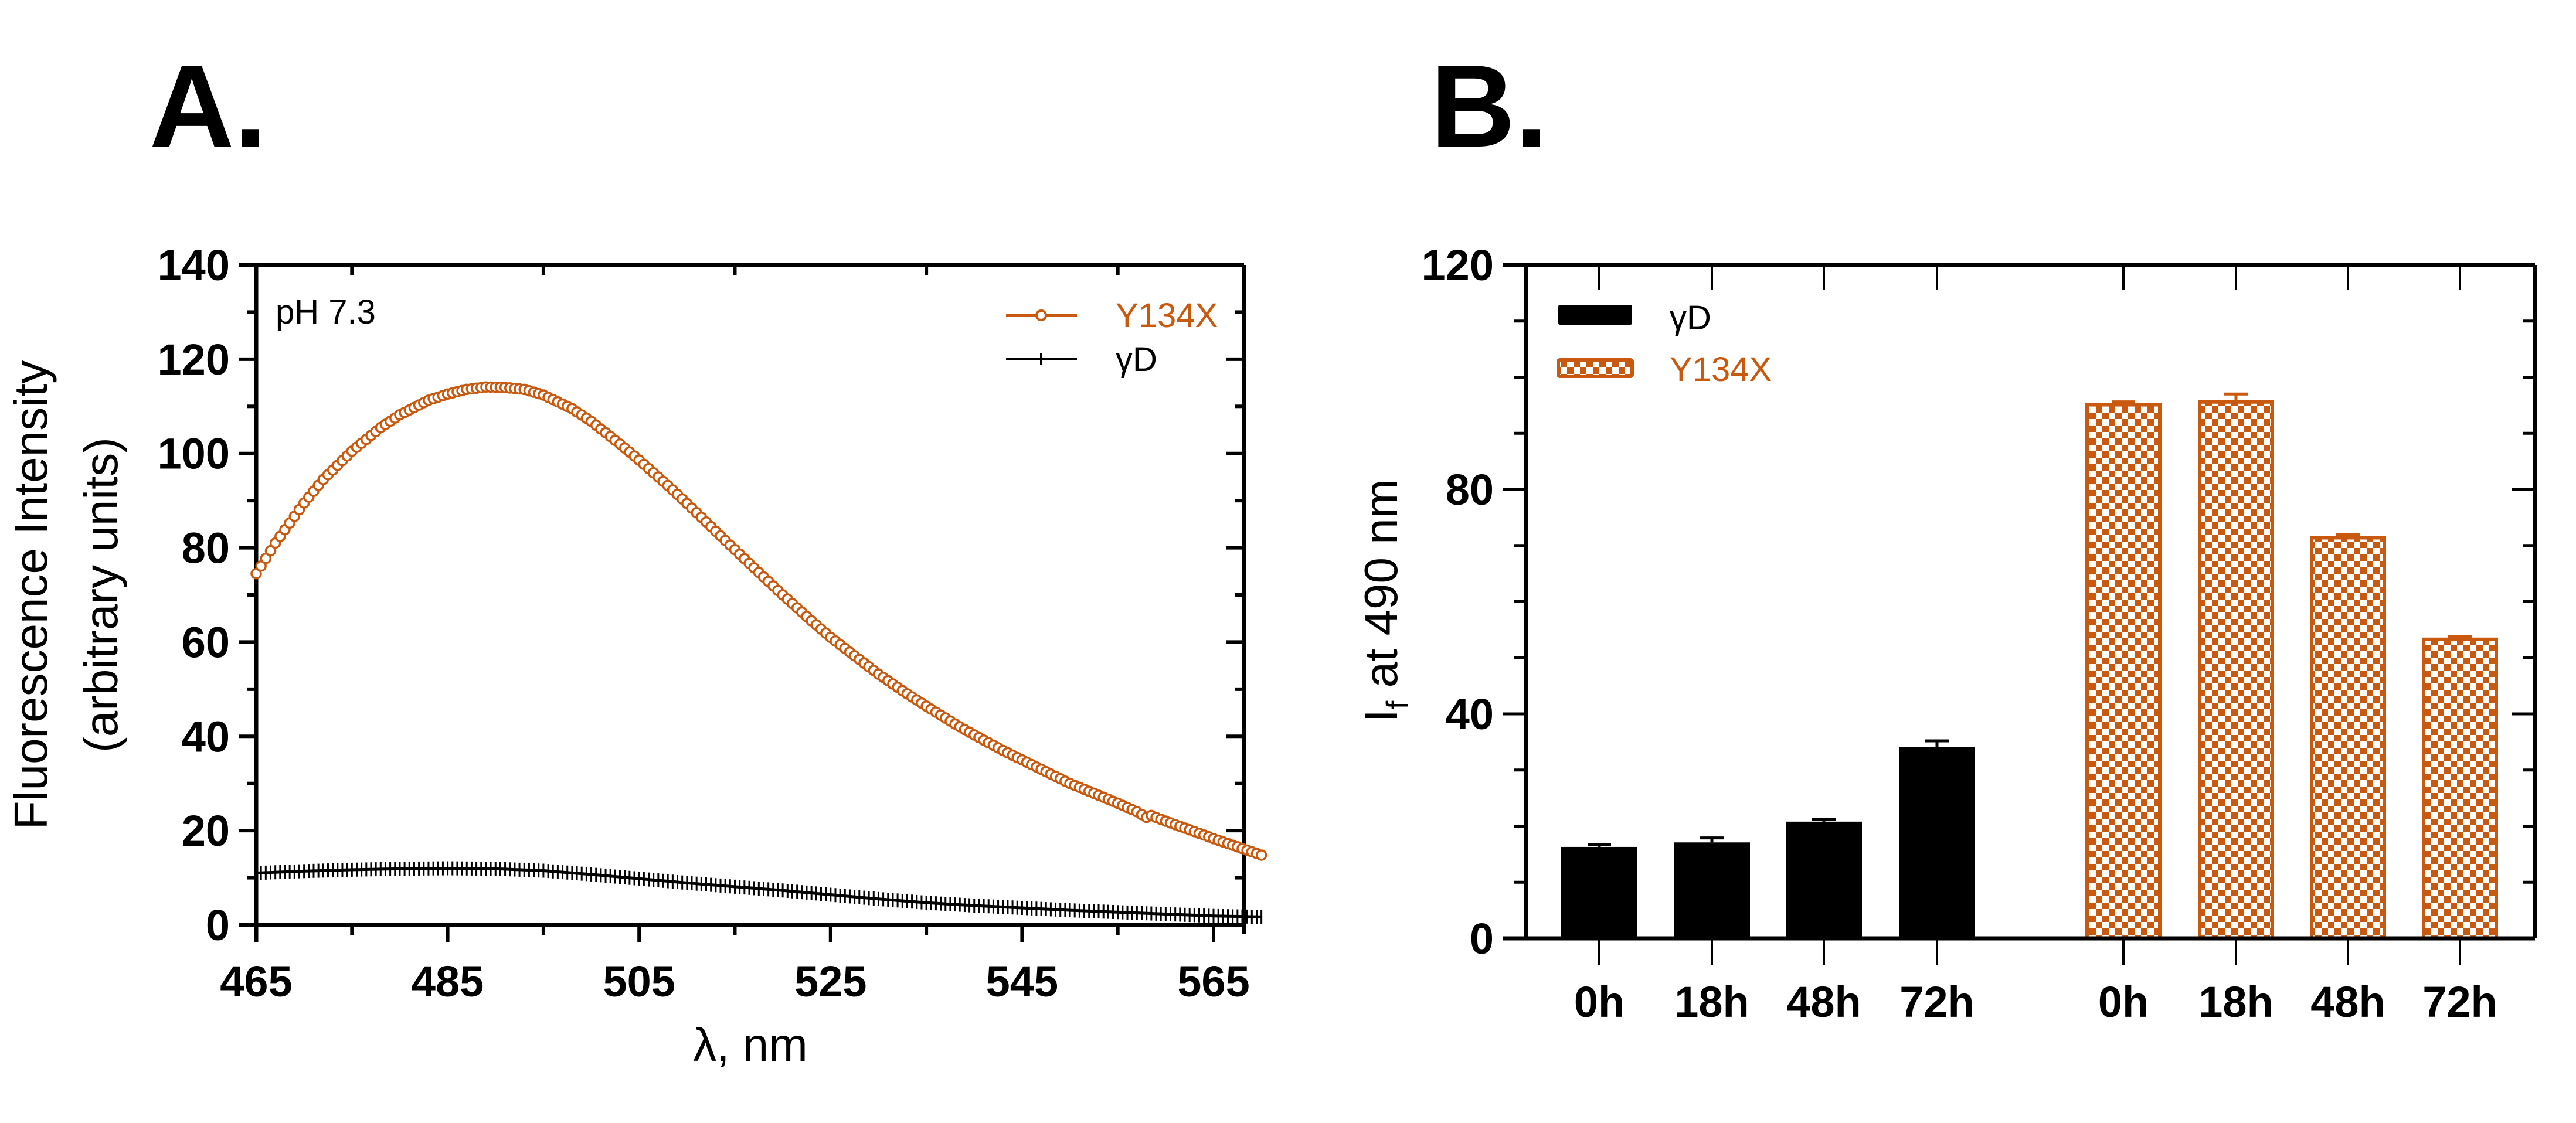  I want to click on panel-b-label: B., so click(1489, 106).